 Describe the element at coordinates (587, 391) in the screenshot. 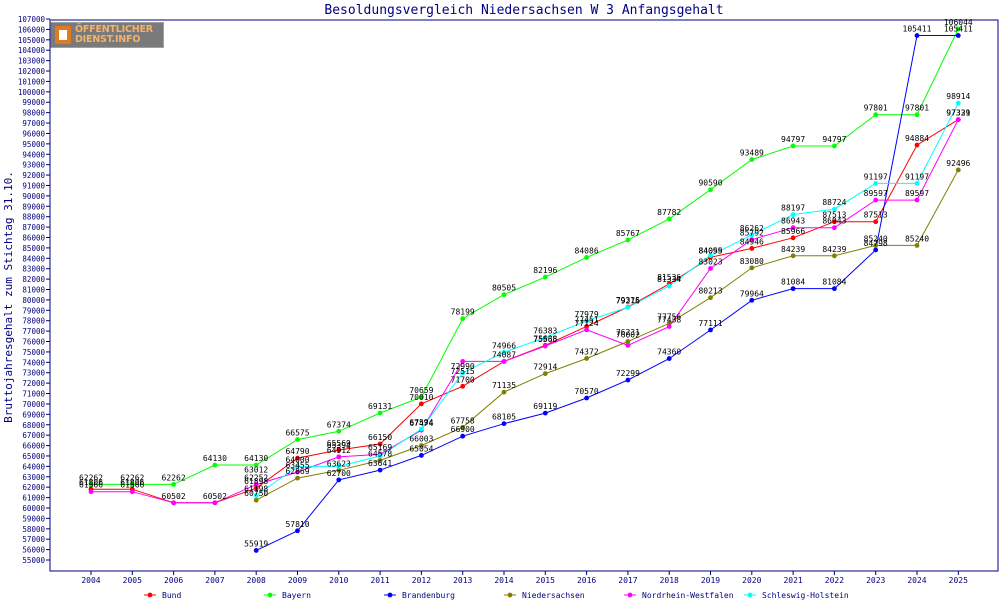

I see `data-label: 70570` at that location.